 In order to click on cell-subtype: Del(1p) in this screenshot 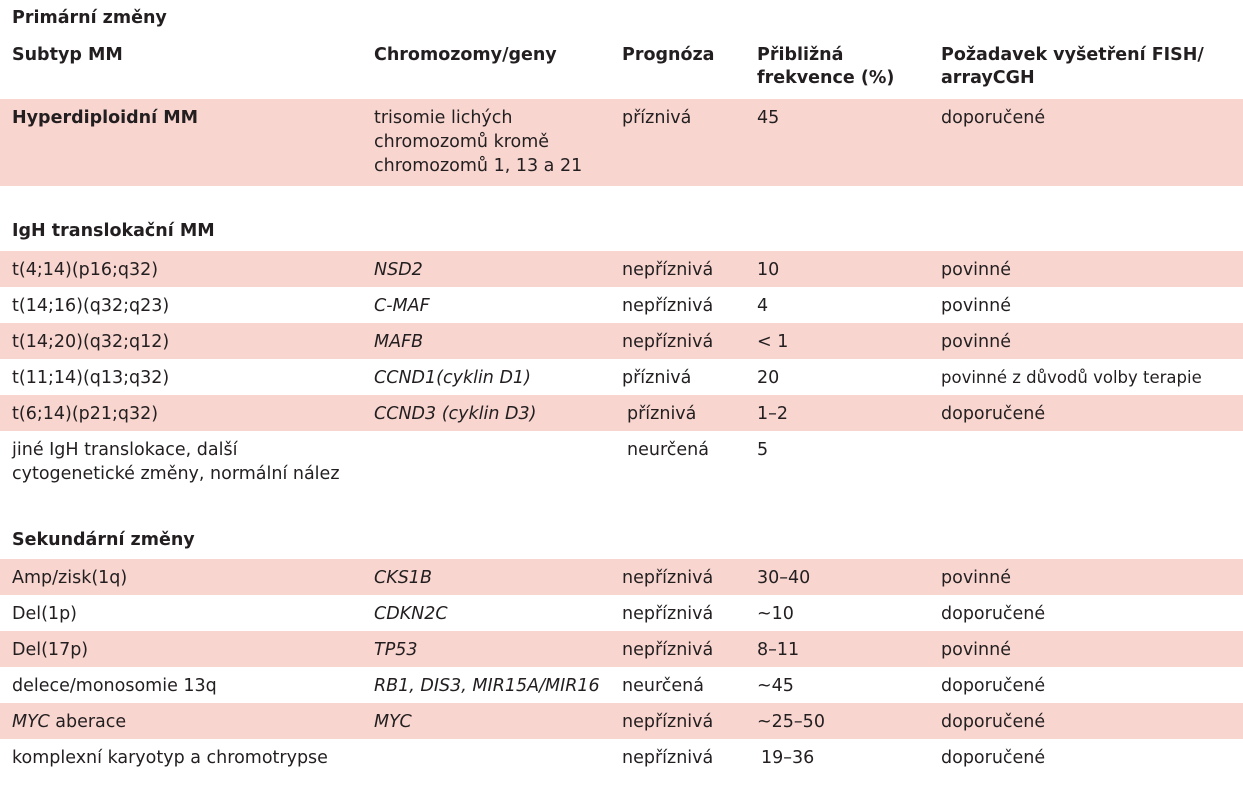, I will do `click(45, 614)`.